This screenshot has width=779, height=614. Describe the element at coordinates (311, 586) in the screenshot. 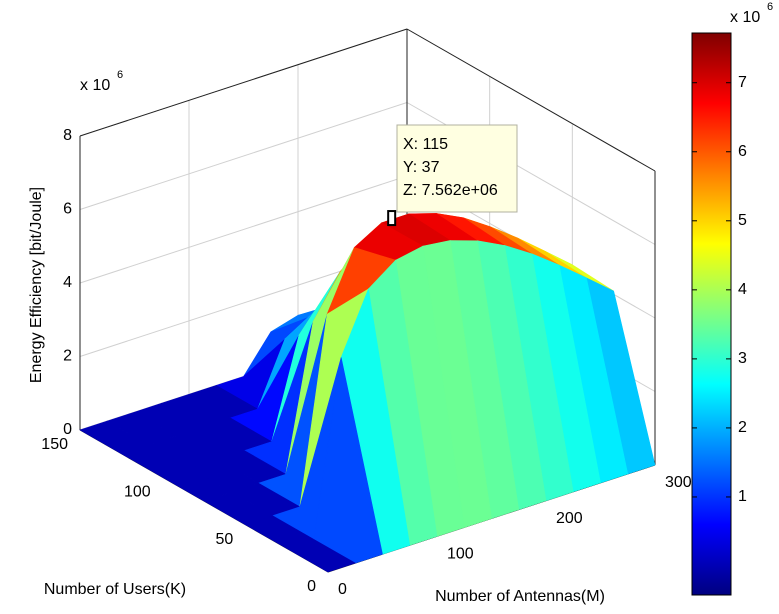

I see `y-tick-label: 0` at that location.